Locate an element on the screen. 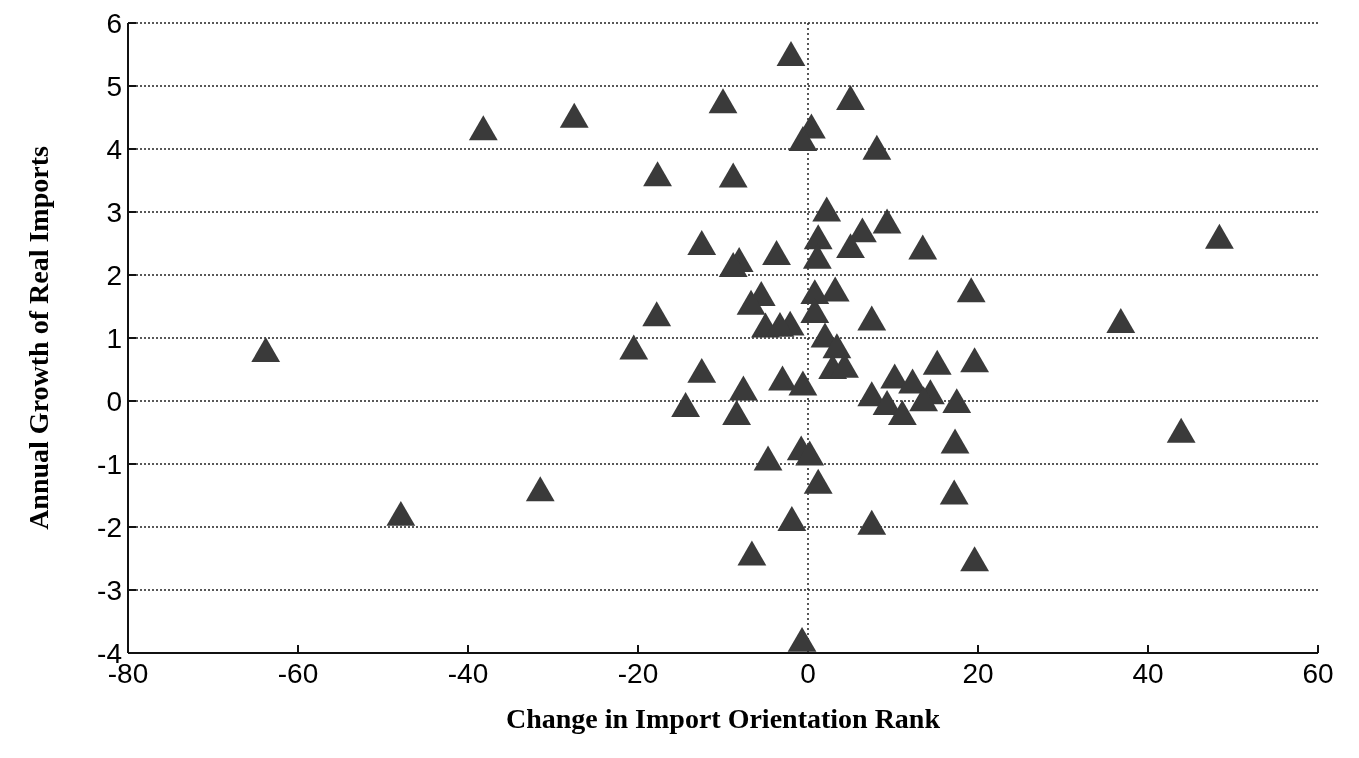  x-tick-label: 0 is located at coordinates (808, 673).